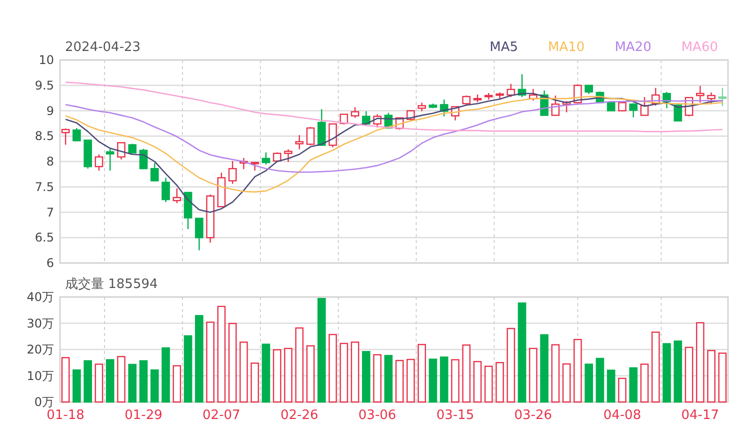  I want to click on y-tick-label: 0万, so click(44, 402).